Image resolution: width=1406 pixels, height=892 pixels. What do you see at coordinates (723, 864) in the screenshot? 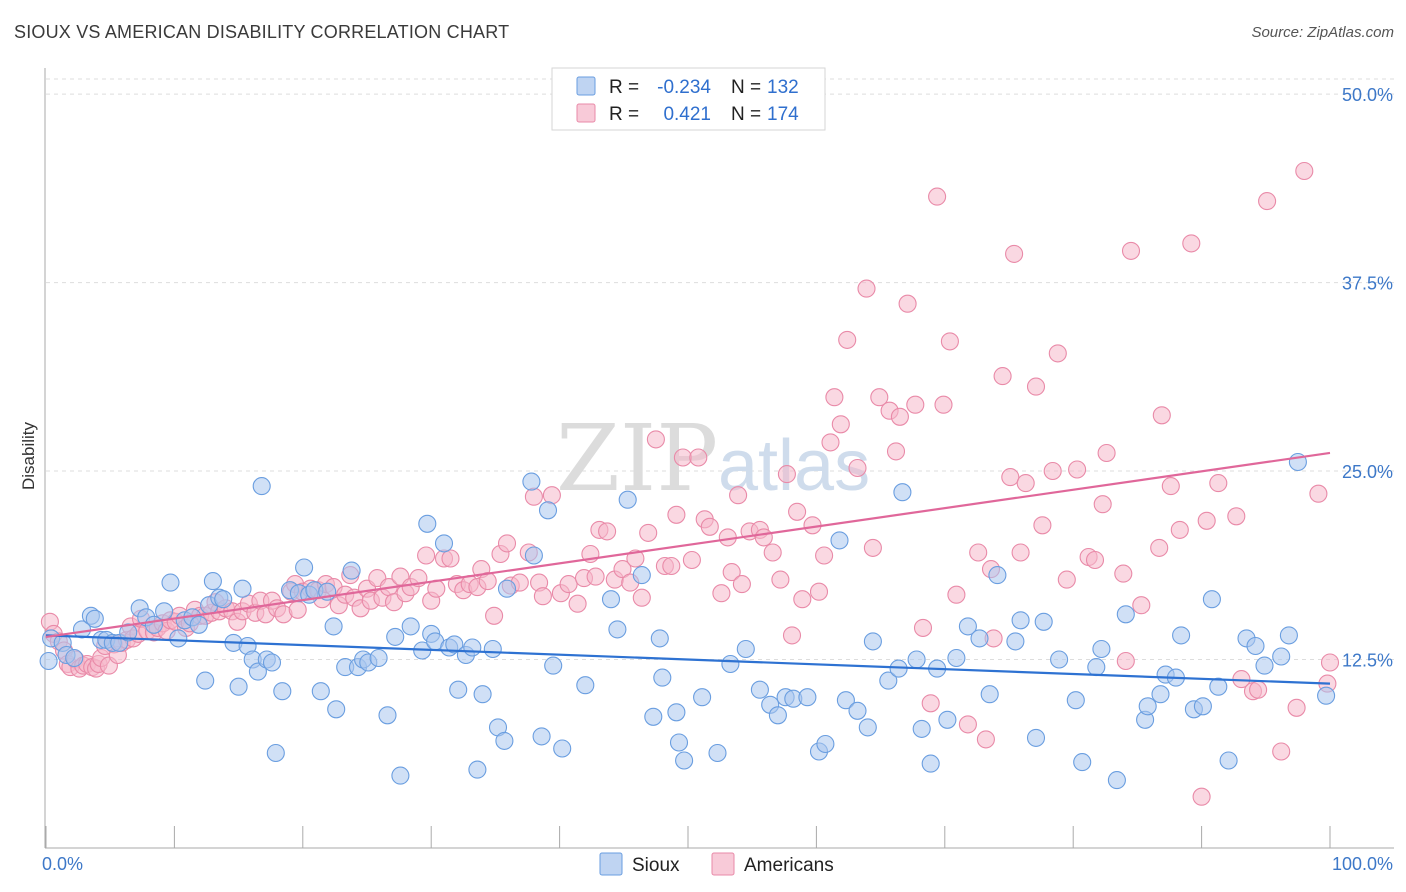
I see `bottom-legend-swatch-americans` at bounding box center [723, 864].